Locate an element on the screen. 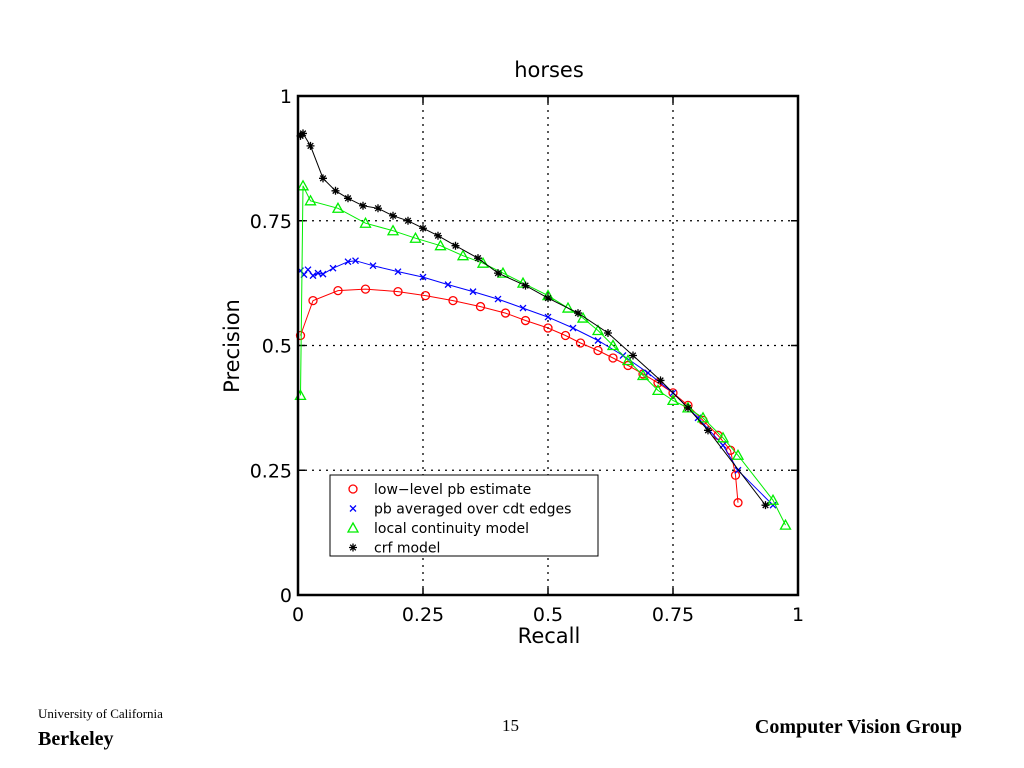 This screenshot has height=768, width=1024. footer-campus: Berkeley is located at coordinates (76, 739).